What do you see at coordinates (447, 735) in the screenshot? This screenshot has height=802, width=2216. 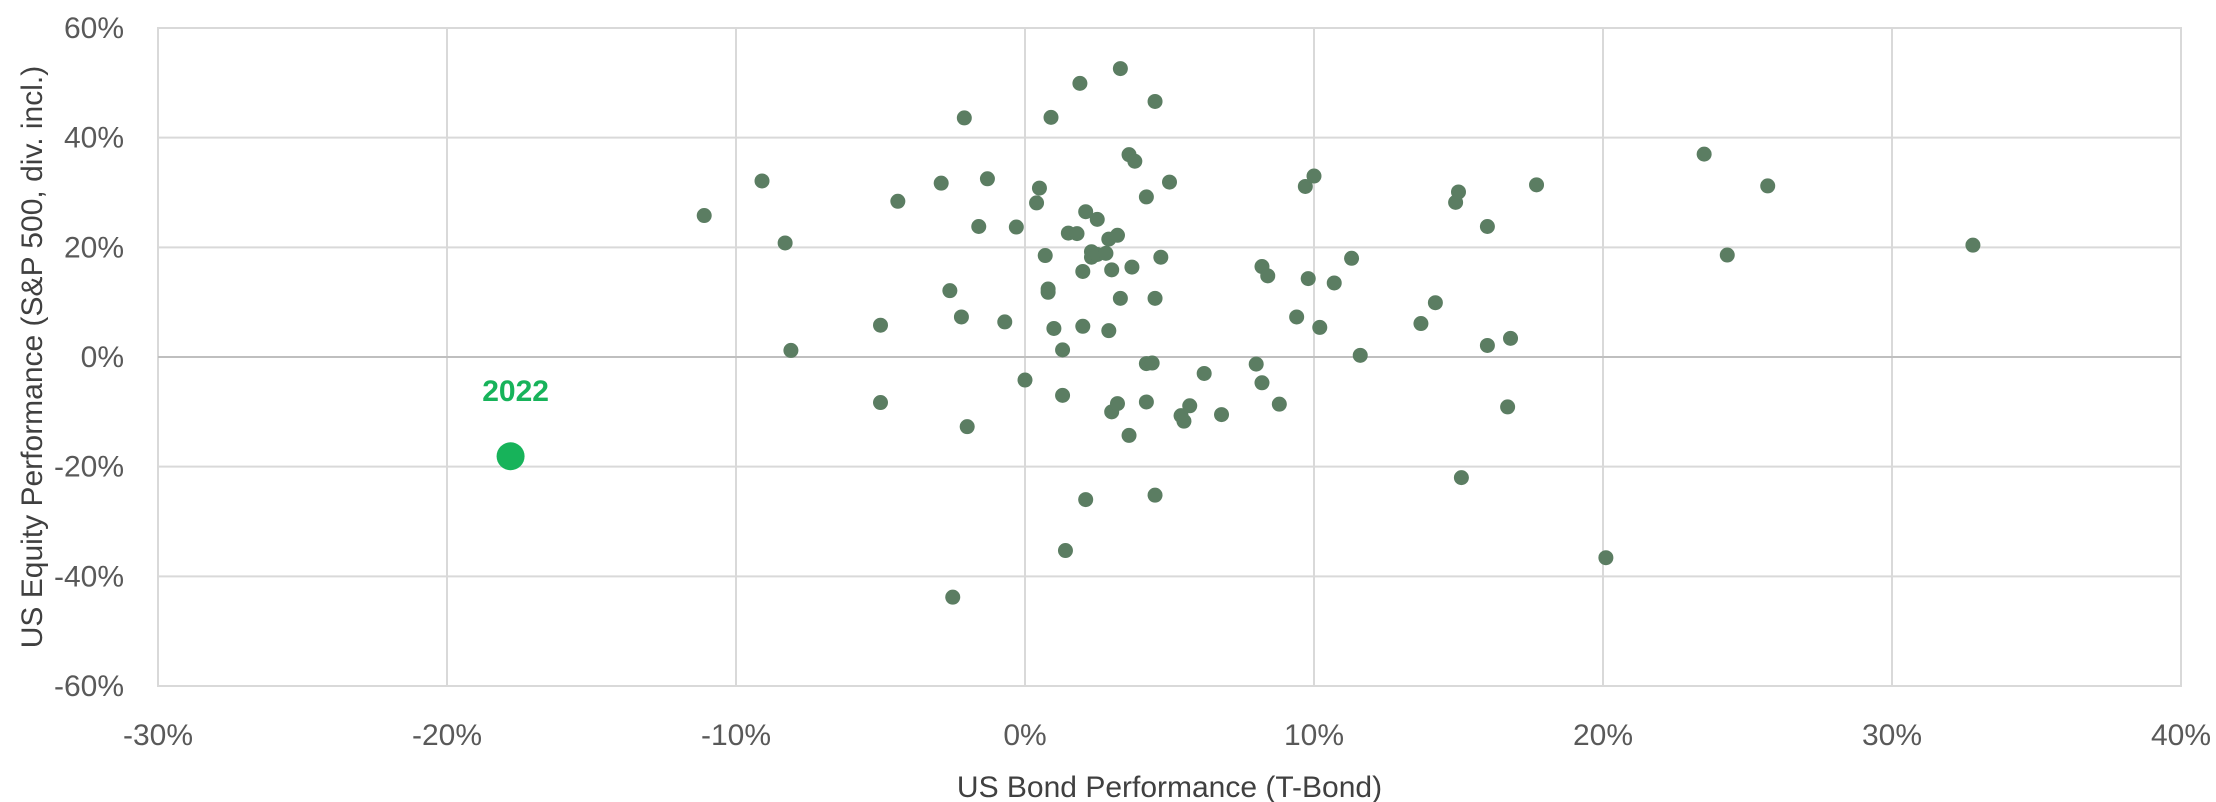 I see `x-tick-label: -20%` at bounding box center [447, 735].